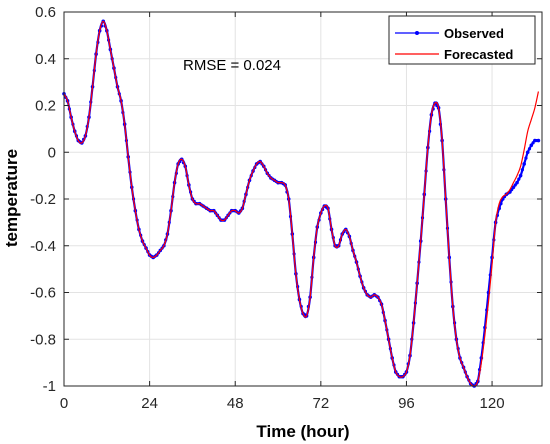 The image size is (550, 444). I want to click on y-axis-title: temperature, so click(11, 198).